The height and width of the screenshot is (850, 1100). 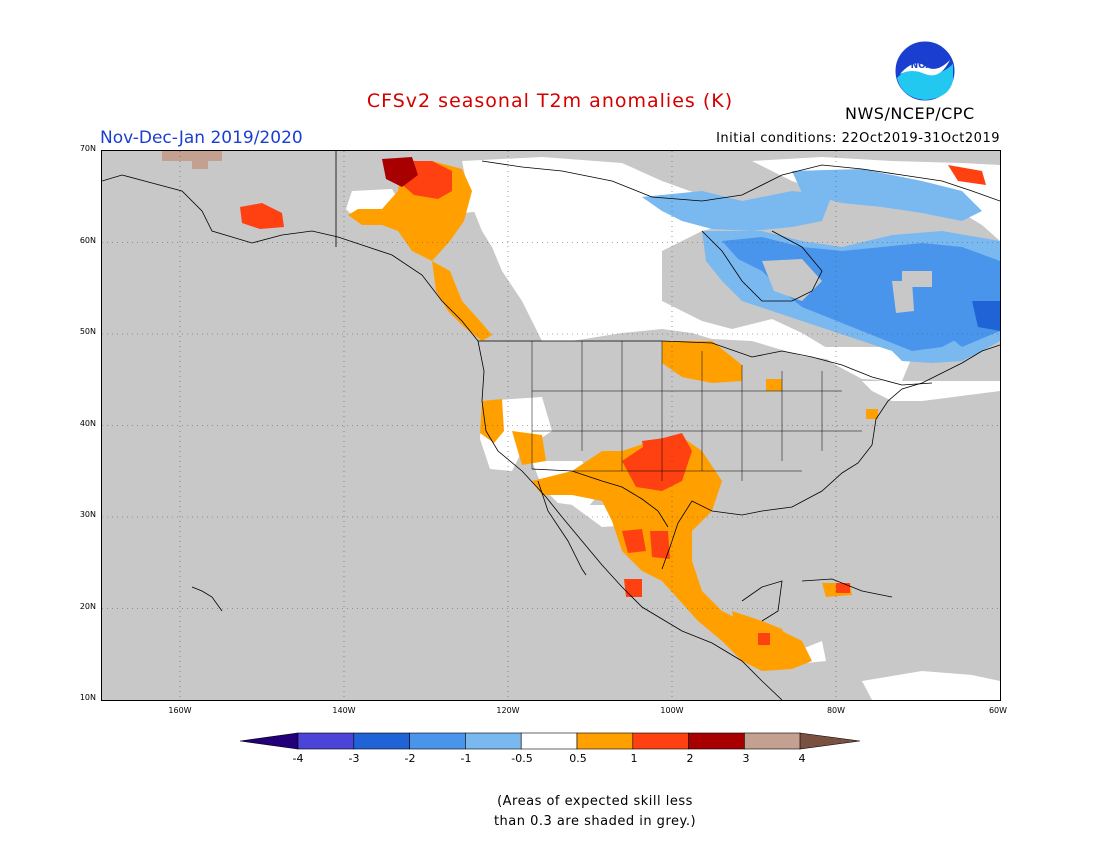 I want to click on colorbar-high-arrow, so click(x=830, y=741).